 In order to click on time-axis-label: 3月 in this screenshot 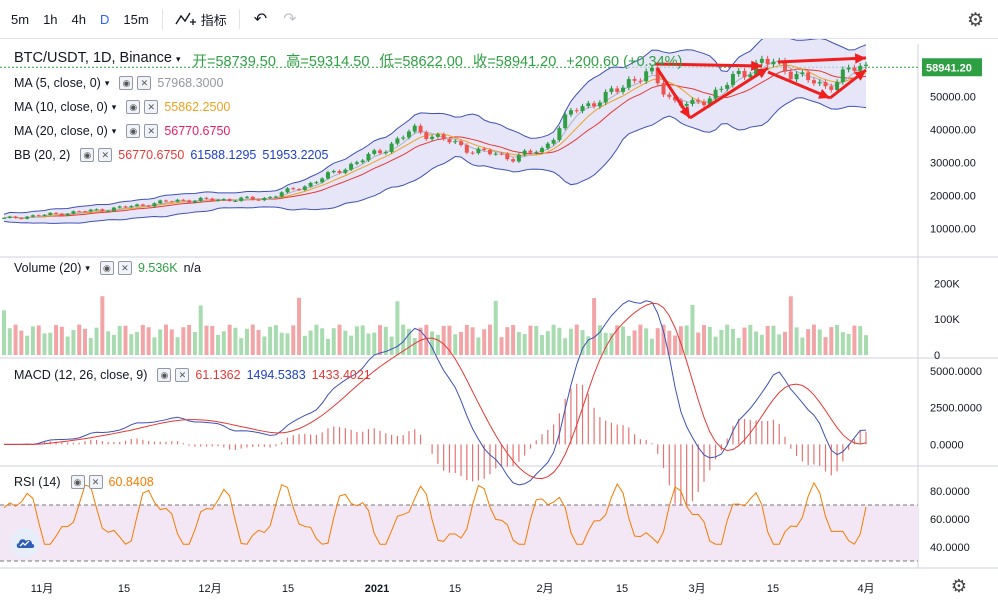, I will do `click(696, 589)`.